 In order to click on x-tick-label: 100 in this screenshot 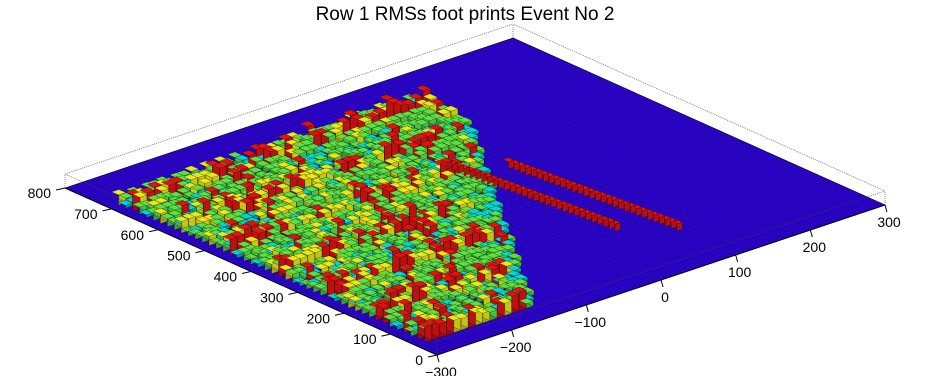, I will do `click(365, 339)`.